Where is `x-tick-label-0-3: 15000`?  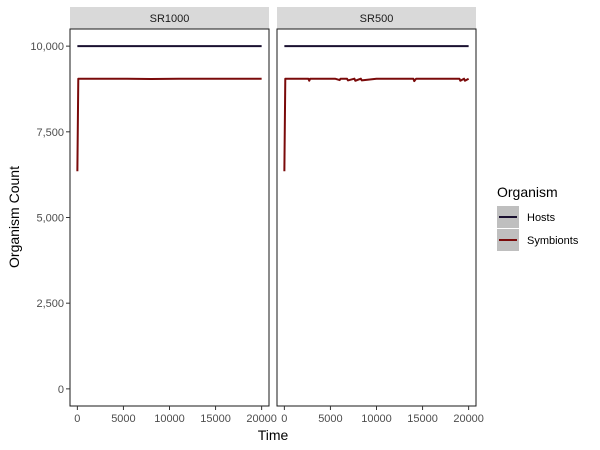
x-tick-label-0-3: 15000 is located at coordinates (215, 419).